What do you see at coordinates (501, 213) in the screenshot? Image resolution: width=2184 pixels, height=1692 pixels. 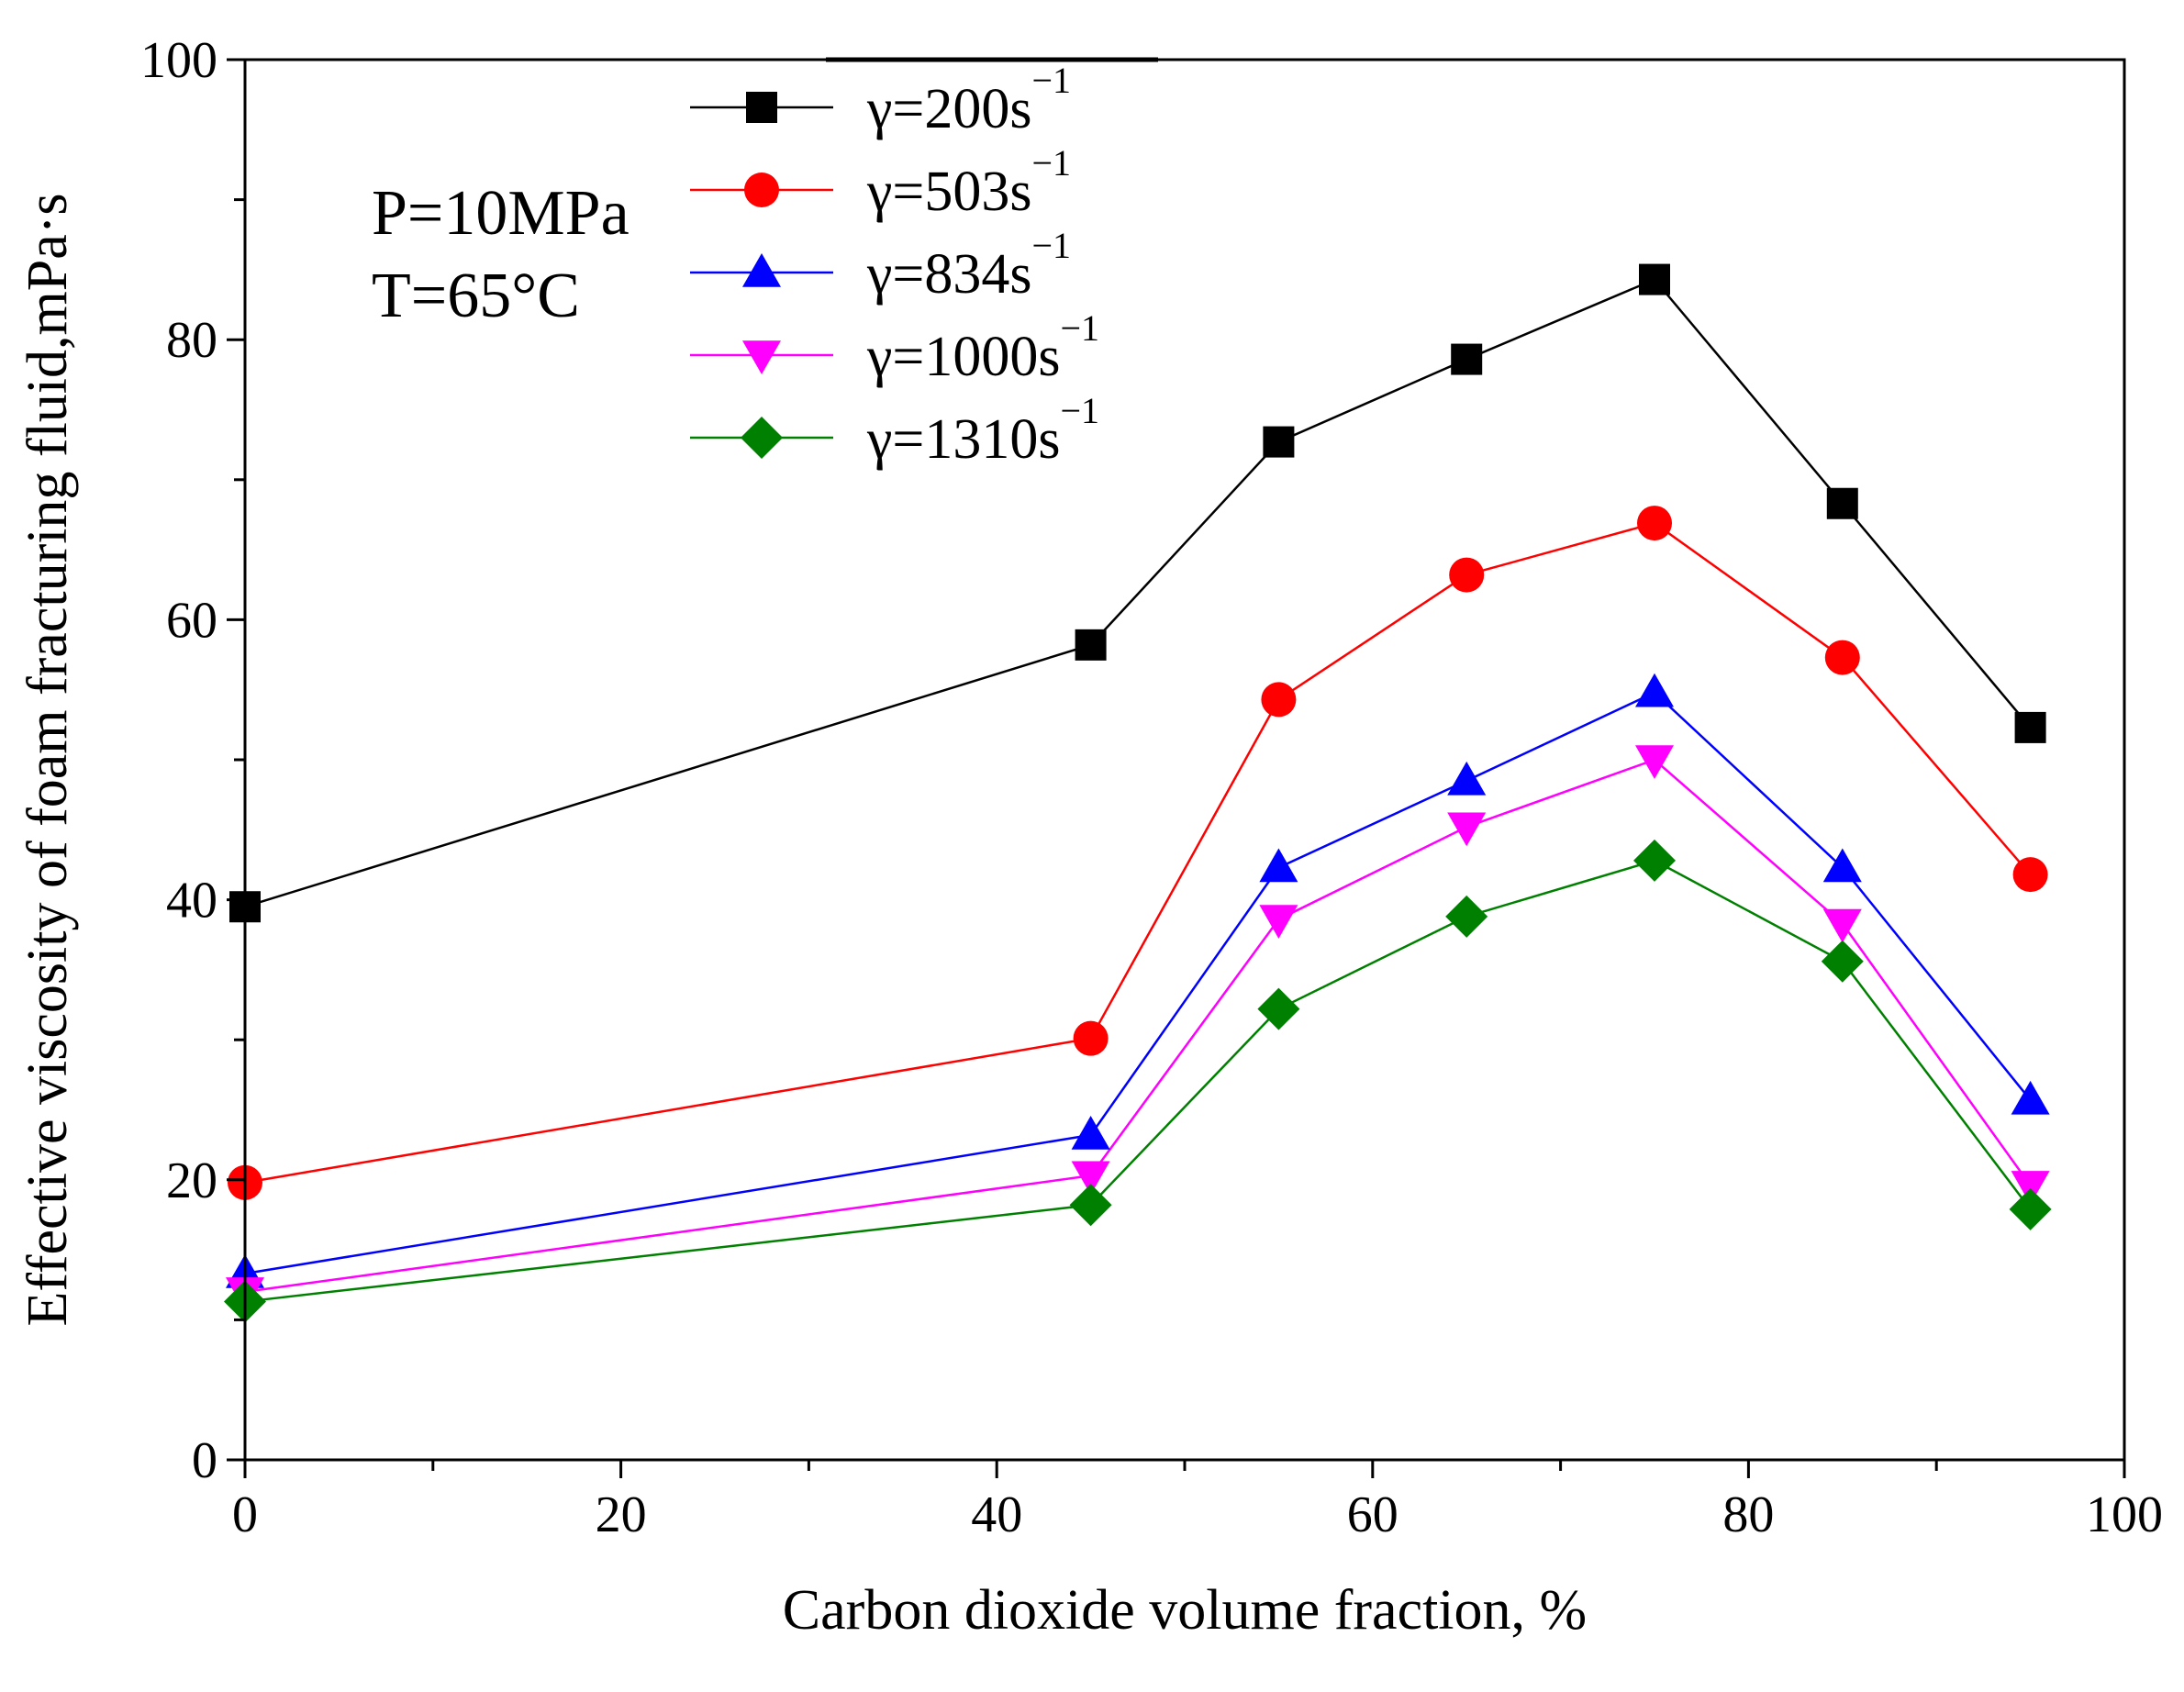 I see `pressure-annotation: P=10MPa` at bounding box center [501, 213].